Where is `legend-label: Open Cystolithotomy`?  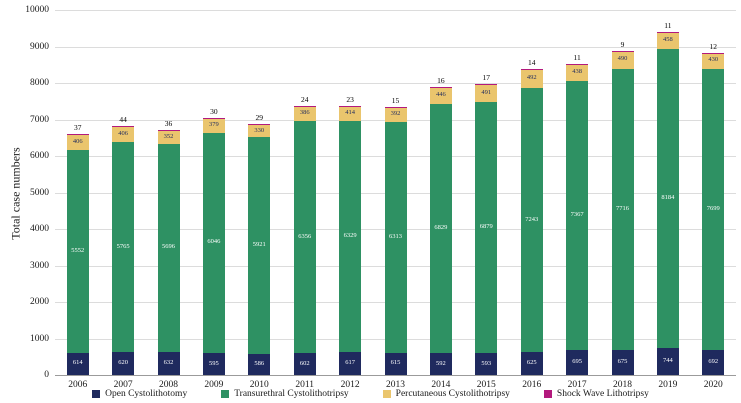
legend-label: Open Cystolithotomy is located at coordinates (146, 394).